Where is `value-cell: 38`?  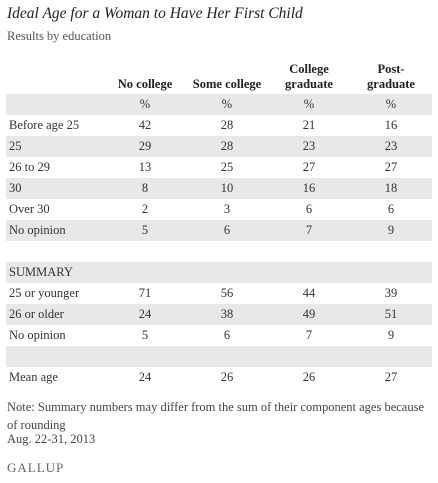
value-cell: 38 is located at coordinates (227, 314).